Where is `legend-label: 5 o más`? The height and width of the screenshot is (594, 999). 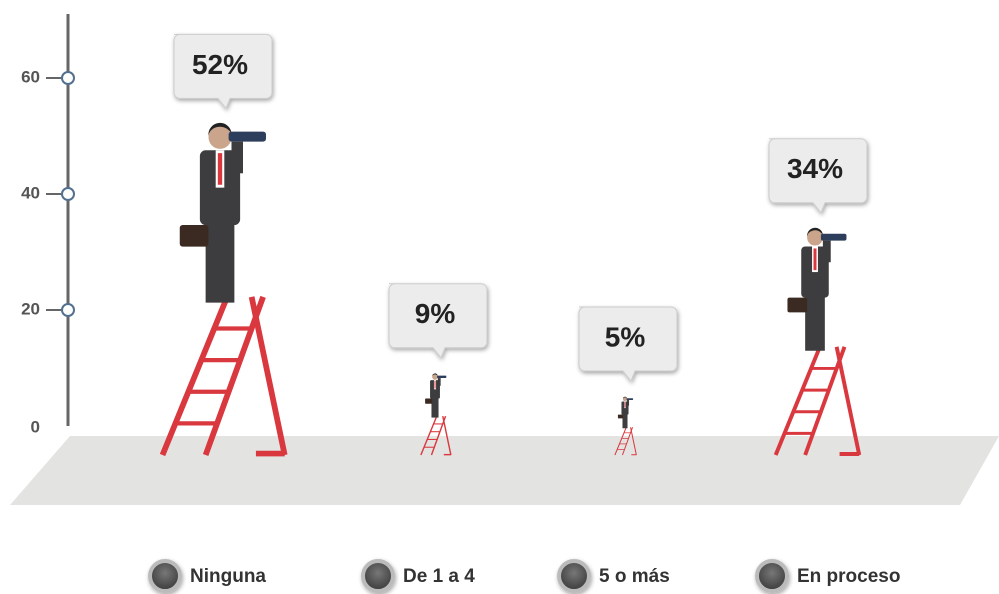
legend-label: 5 o más is located at coordinates (634, 576).